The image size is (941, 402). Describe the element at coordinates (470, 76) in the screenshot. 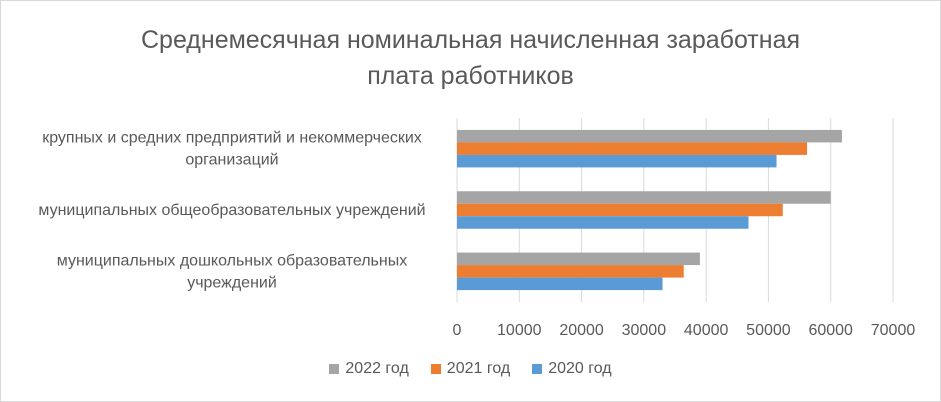

I see `chart-title-line-2: плата работников` at that location.